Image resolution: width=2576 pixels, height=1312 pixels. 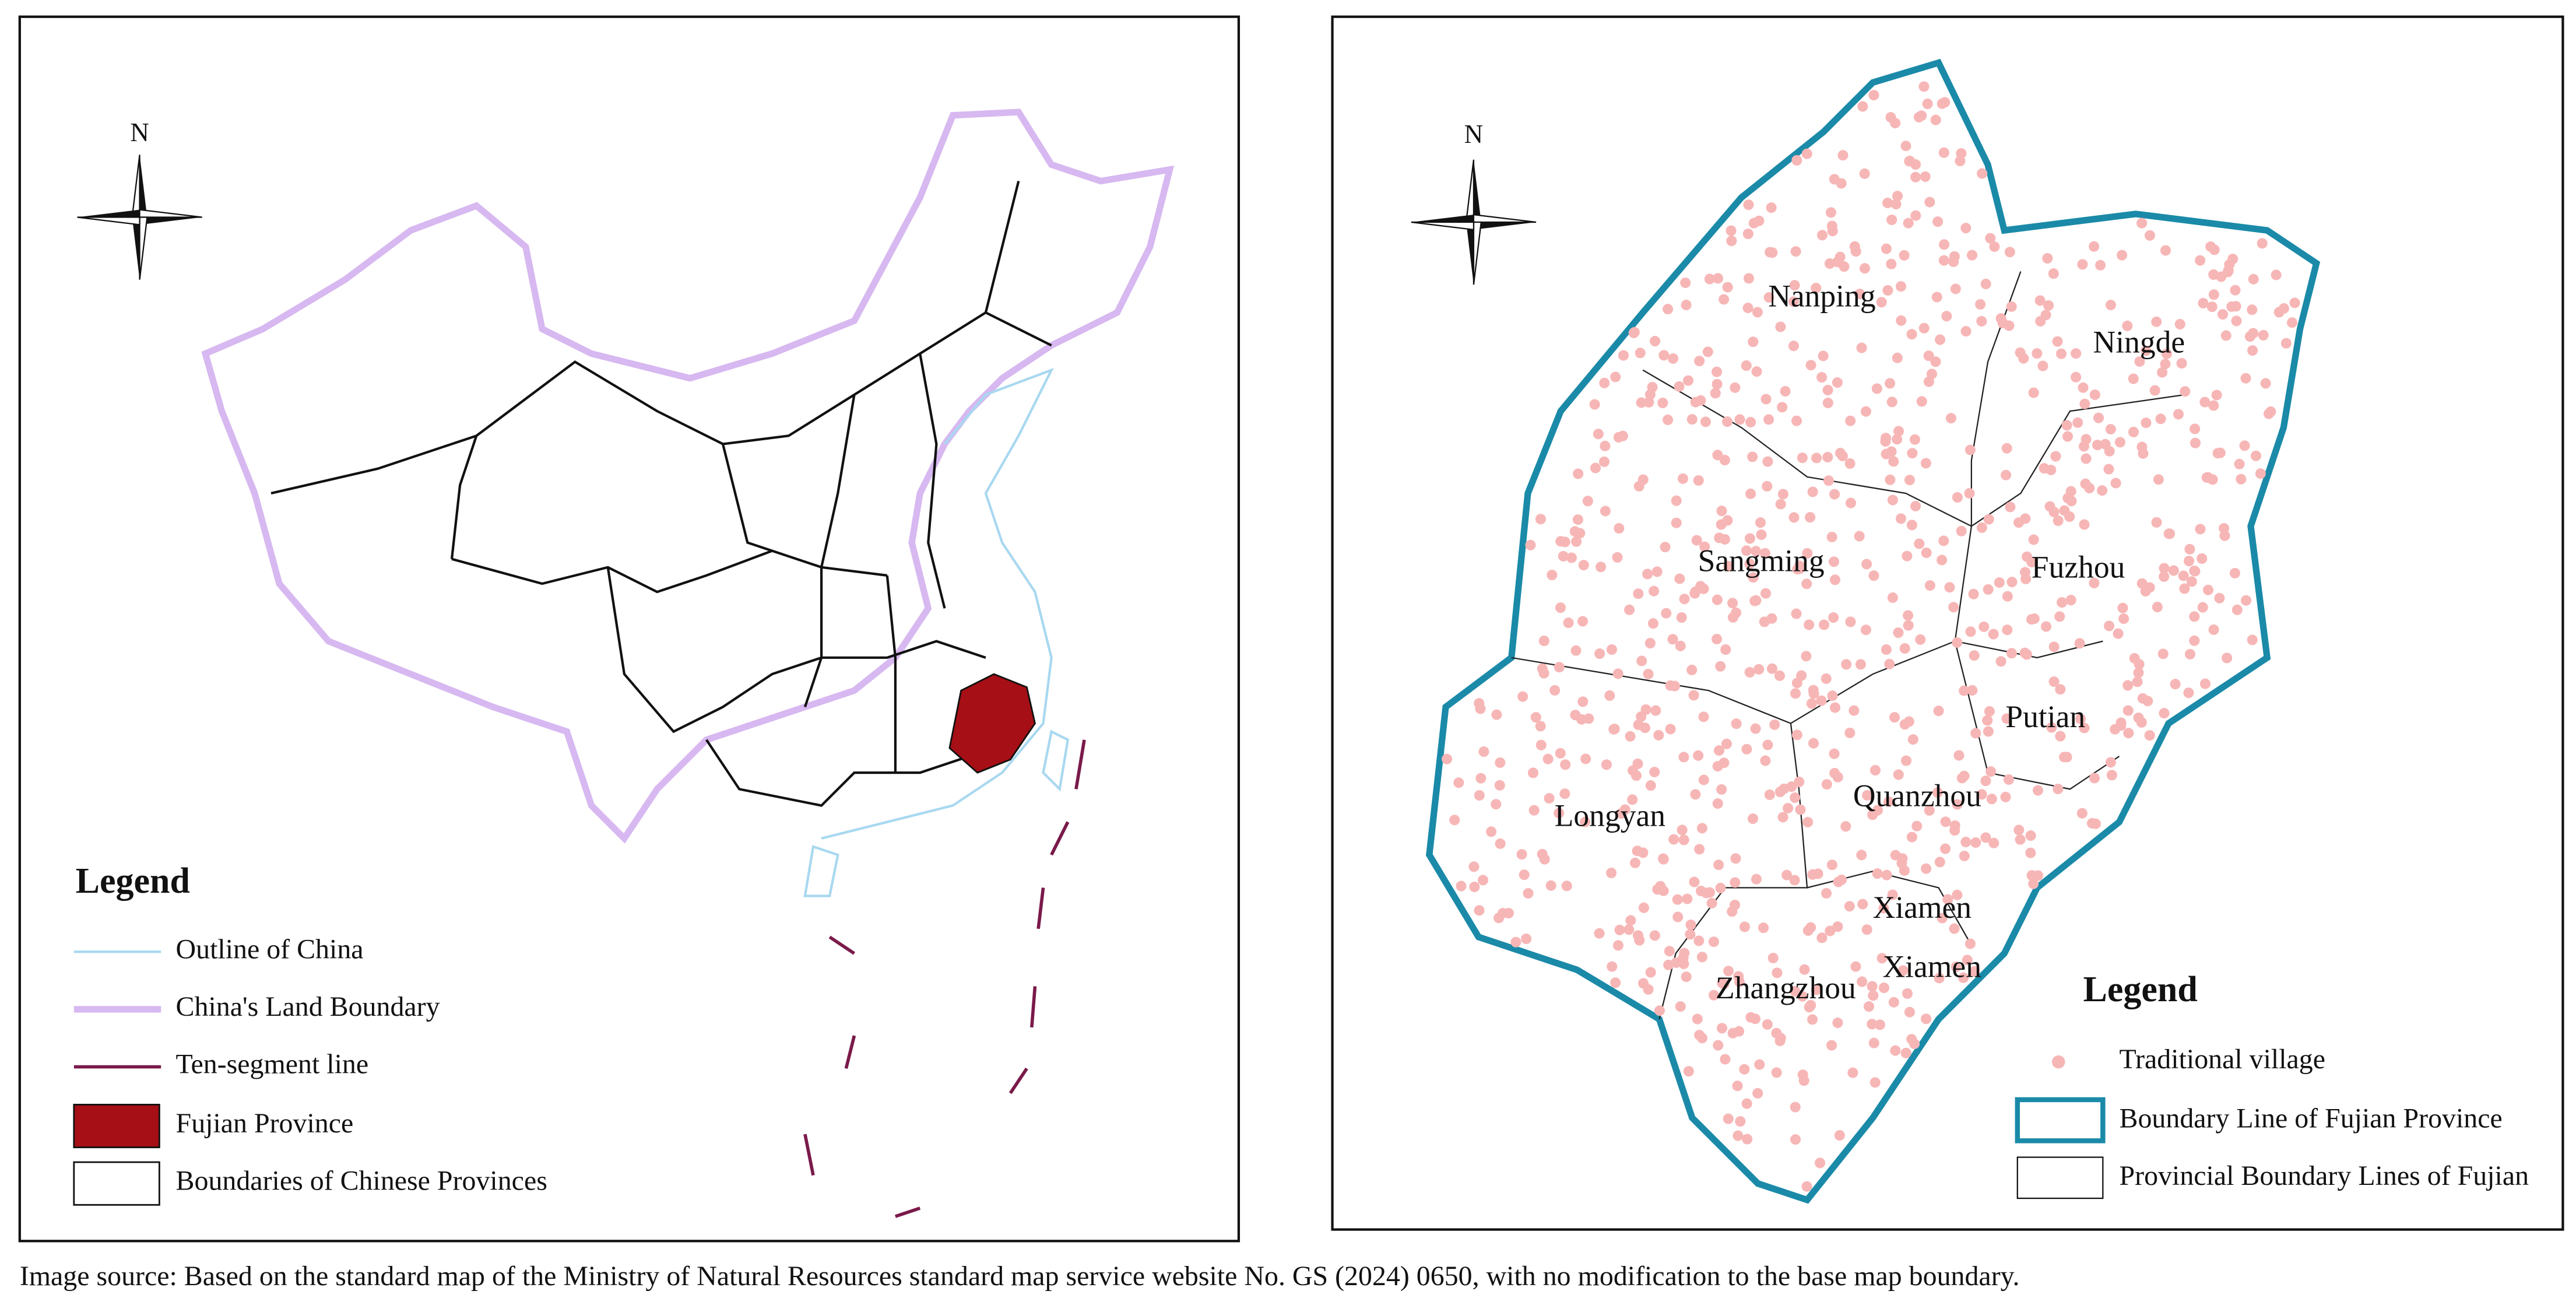 I want to click on city-label: Nanping, so click(x=1821, y=296).